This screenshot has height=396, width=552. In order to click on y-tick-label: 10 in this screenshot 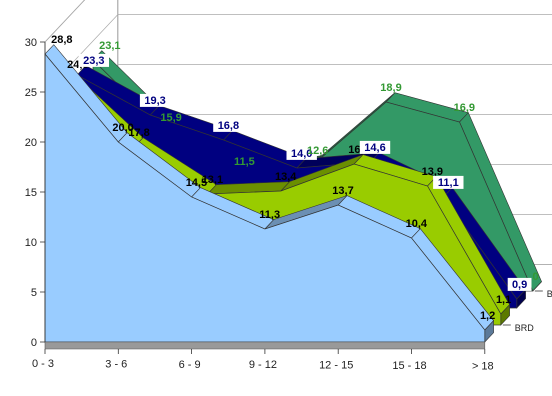, I will do `click(31, 243)`.